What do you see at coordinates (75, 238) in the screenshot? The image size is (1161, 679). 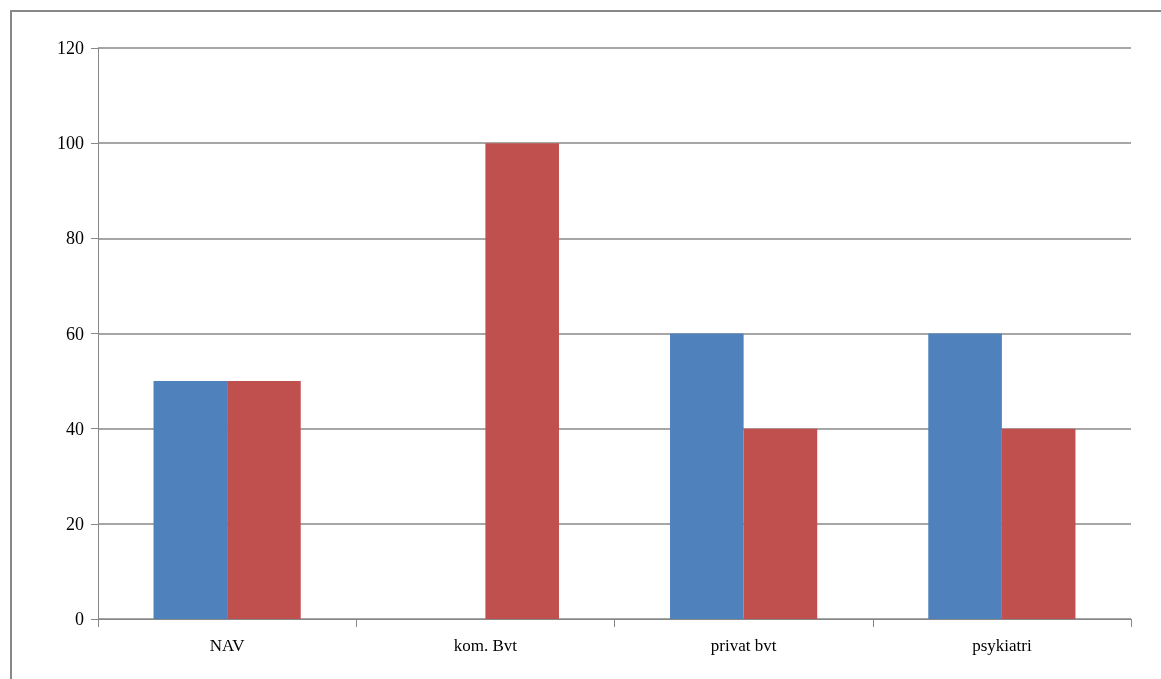 I see `y-tick-label: 80` at bounding box center [75, 238].